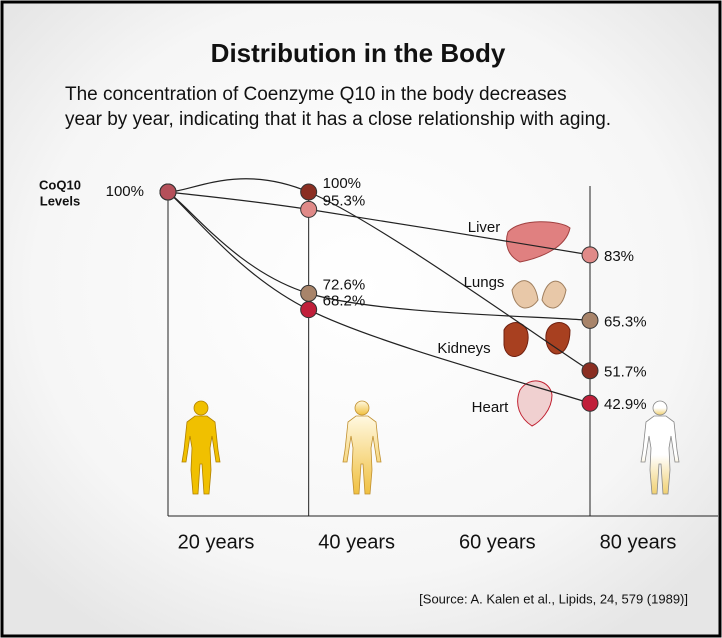 The width and height of the screenshot is (722, 638). I want to click on value-label: 95.3%, so click(344, 200).